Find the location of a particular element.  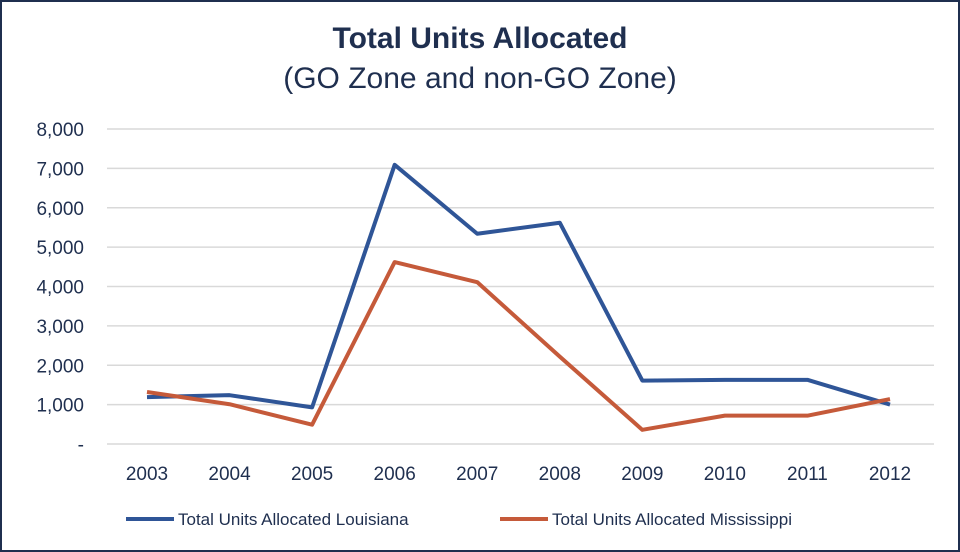

x-tick-label: 2008 is located at coordinates (560, 474).